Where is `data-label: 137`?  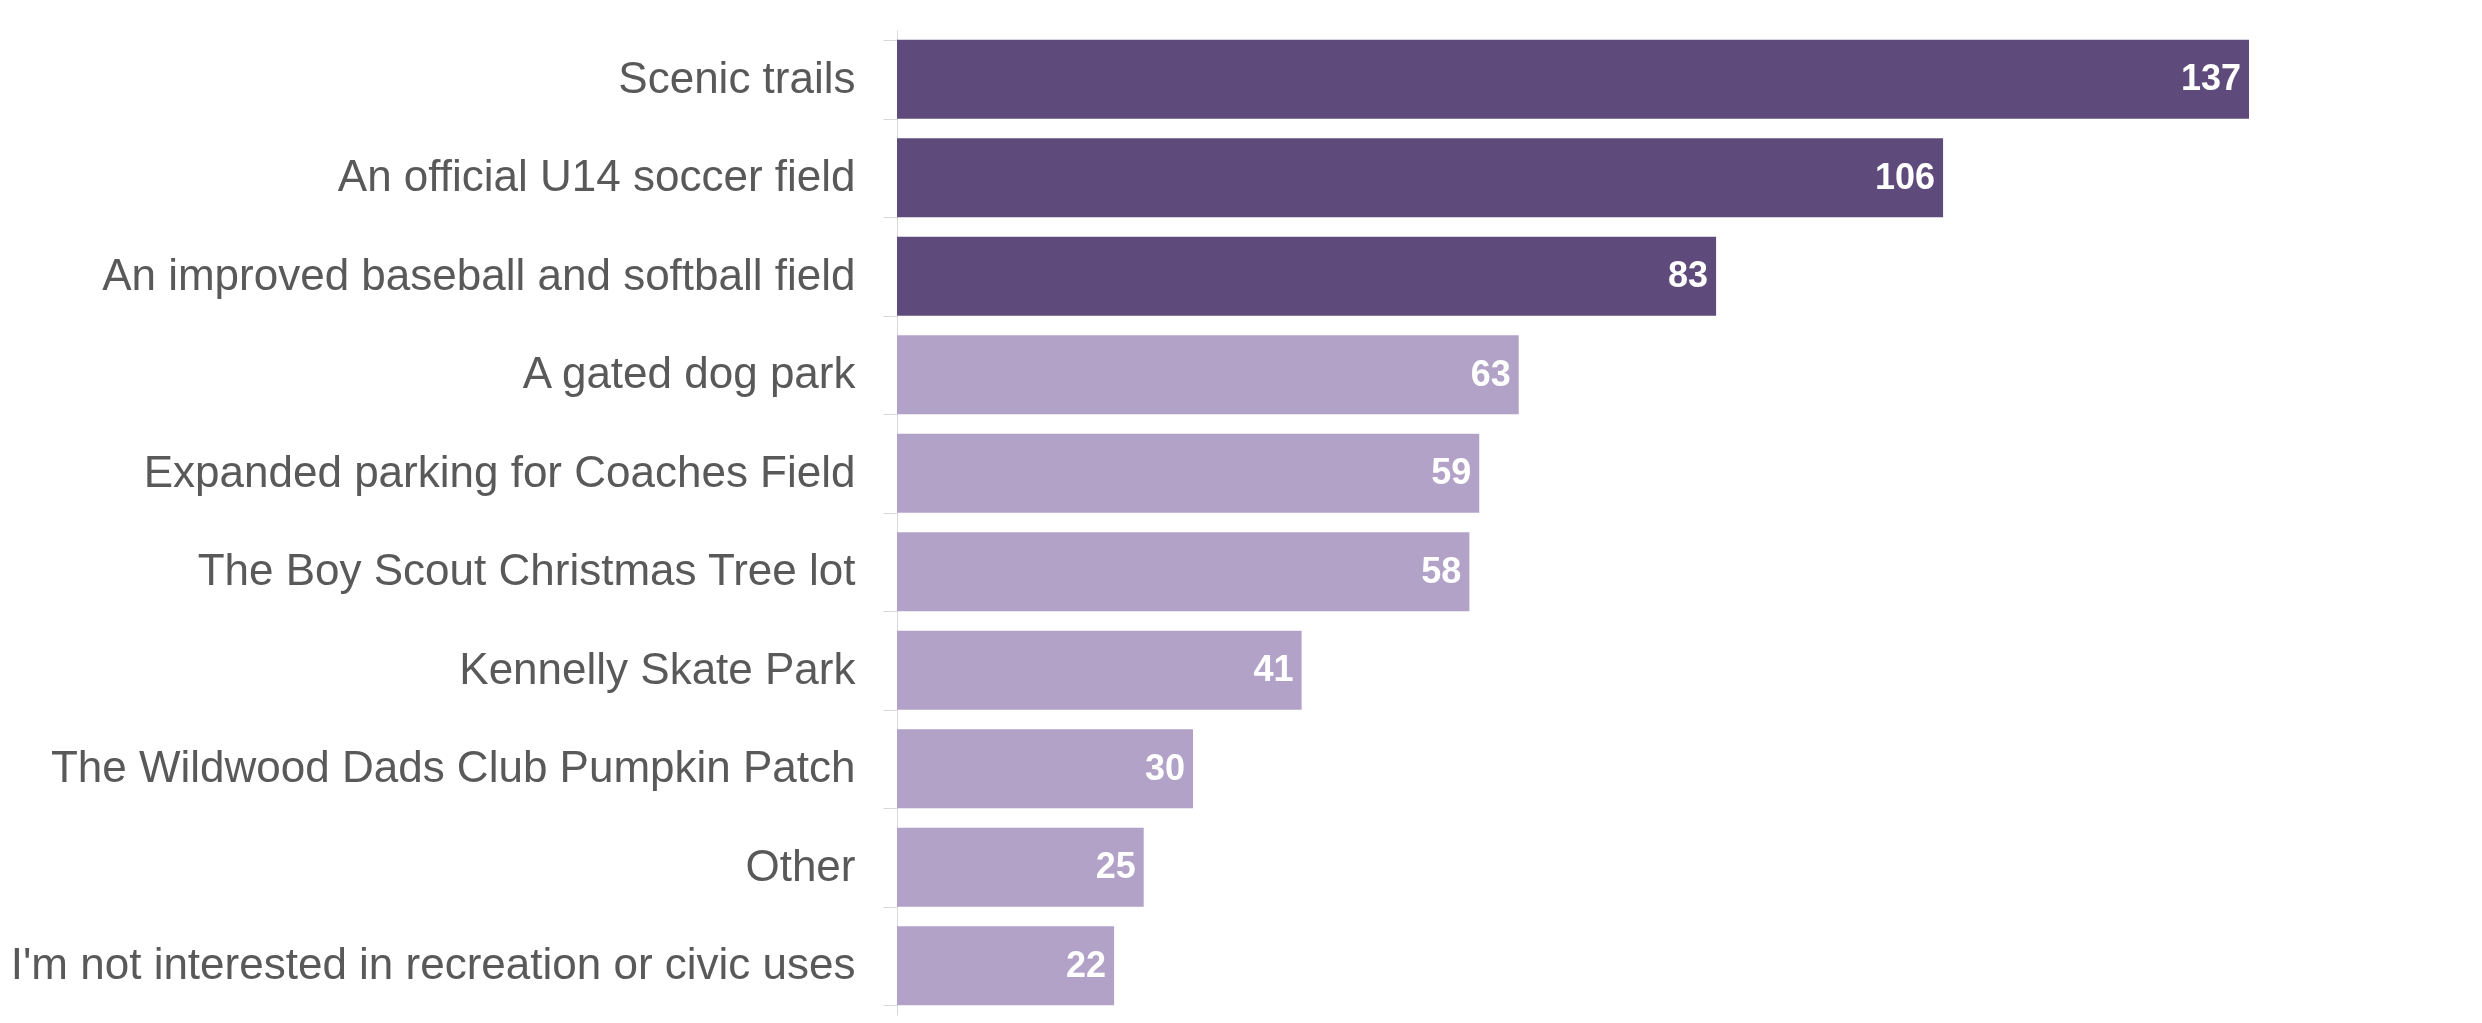
data-label: 137 is located at coordinates (2210, 78).